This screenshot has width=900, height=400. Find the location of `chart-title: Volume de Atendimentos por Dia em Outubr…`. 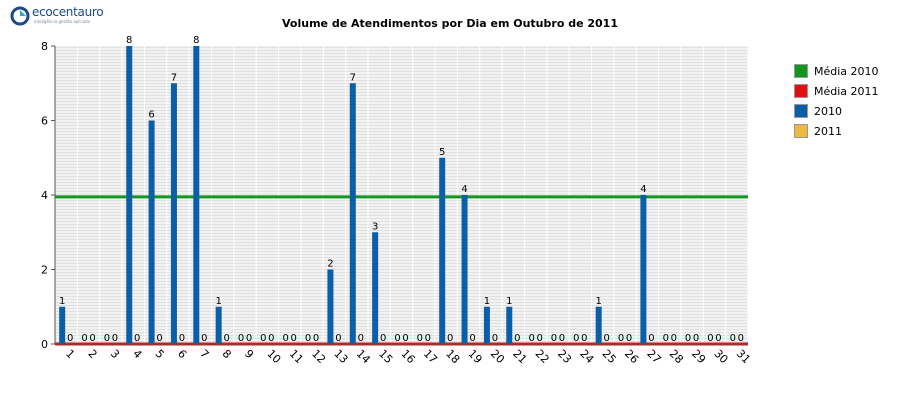

chart-title: Volume de Atendimentos por Dia em Outubr… is located at coordinates (450, 23).